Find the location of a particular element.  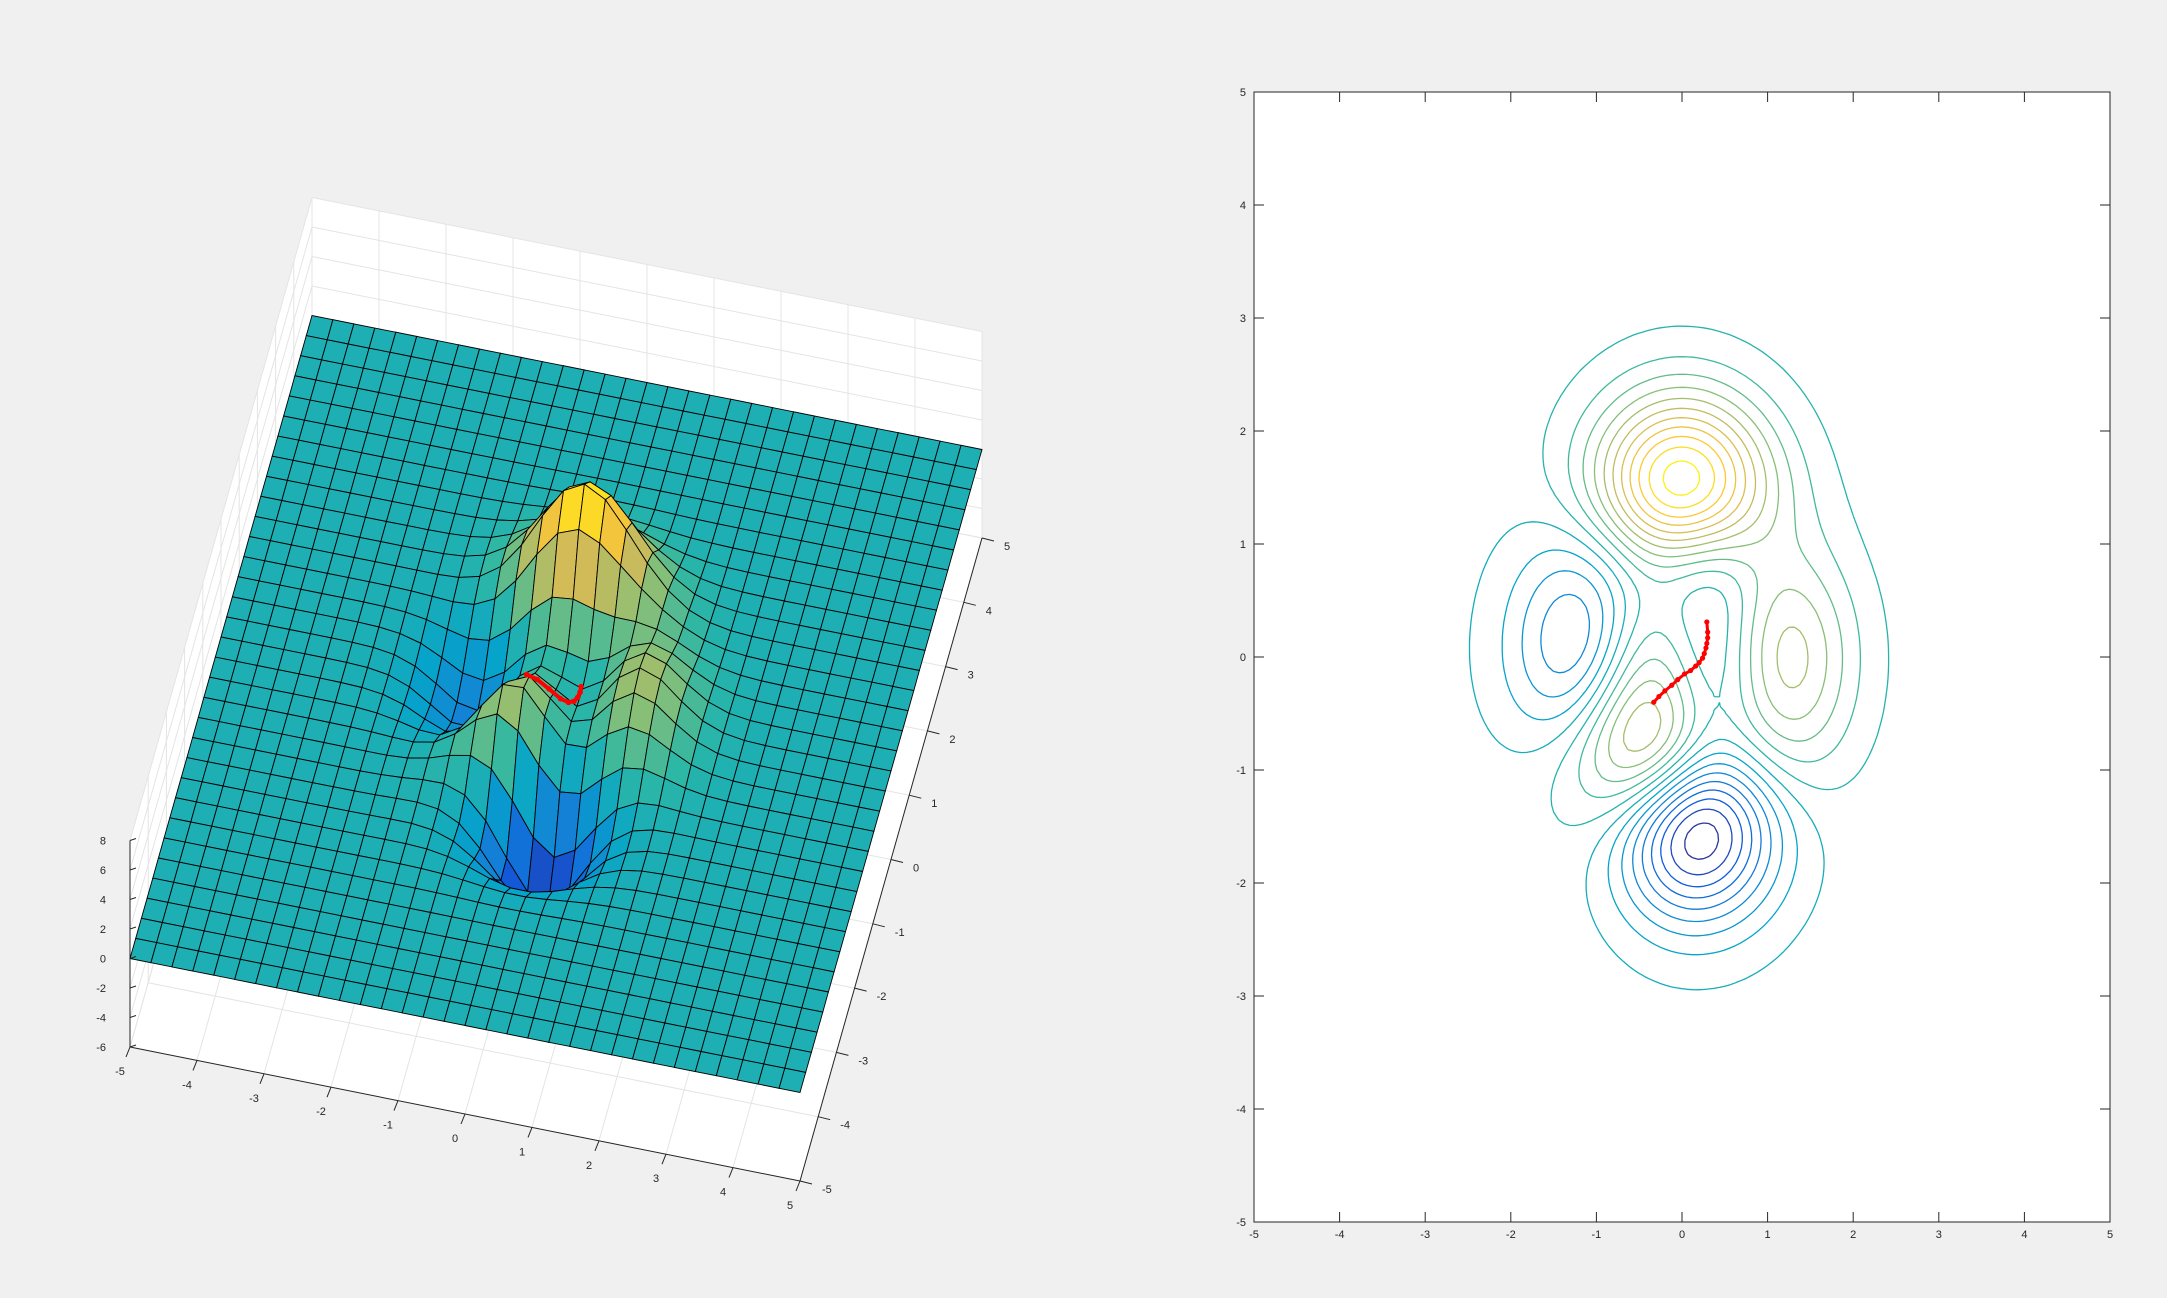

x-tick-label: 5 is located at coordinates (2110, 1235).